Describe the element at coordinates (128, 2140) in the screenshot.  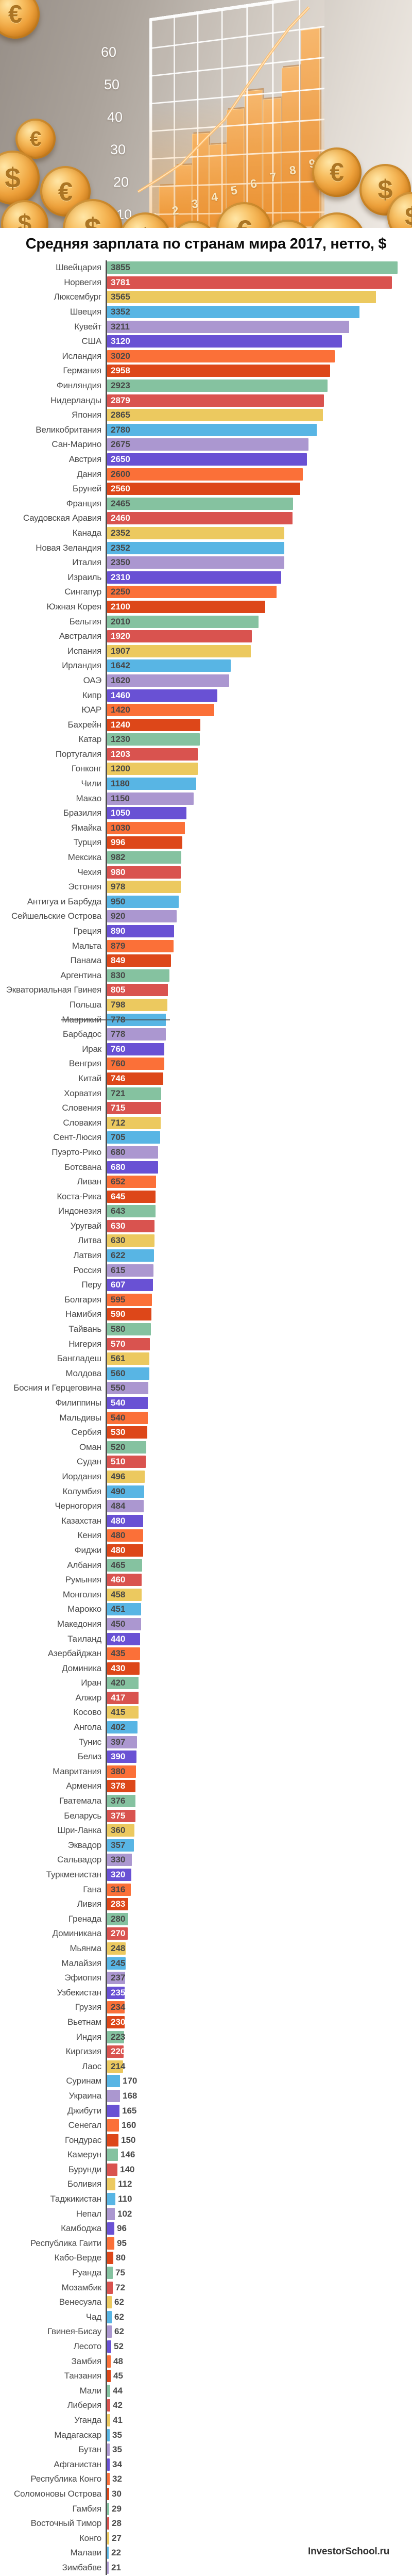
I see `value-label: 150` at that location.